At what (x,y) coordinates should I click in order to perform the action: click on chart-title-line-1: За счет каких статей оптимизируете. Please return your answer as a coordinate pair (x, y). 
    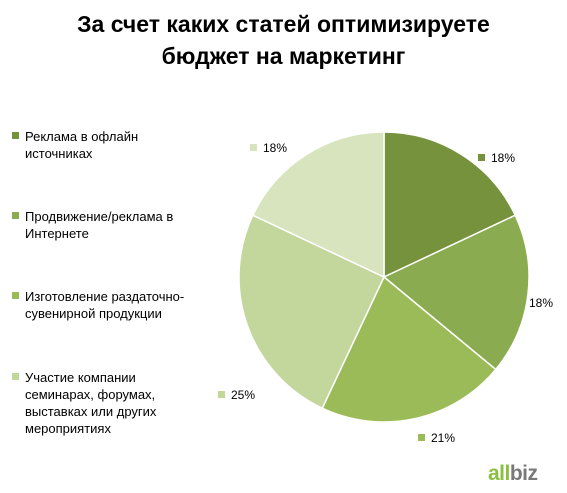
    Looking at the image, I should click on (283, 24).